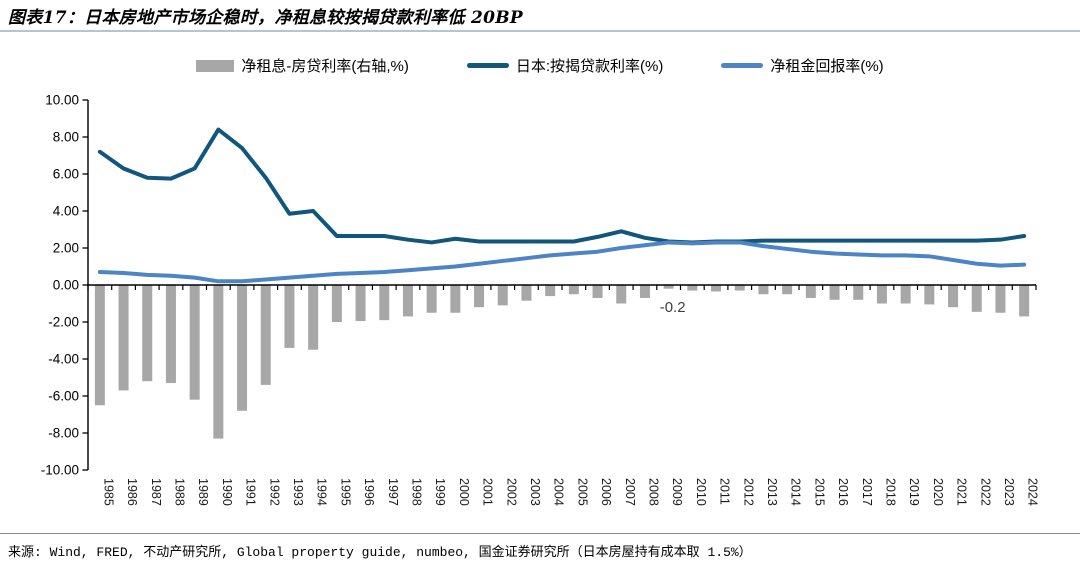  What do you see at coordinates (132, 492) in the screenshot?
I see `x-axis-year-label: 1986` at bounding box center [132, 492].